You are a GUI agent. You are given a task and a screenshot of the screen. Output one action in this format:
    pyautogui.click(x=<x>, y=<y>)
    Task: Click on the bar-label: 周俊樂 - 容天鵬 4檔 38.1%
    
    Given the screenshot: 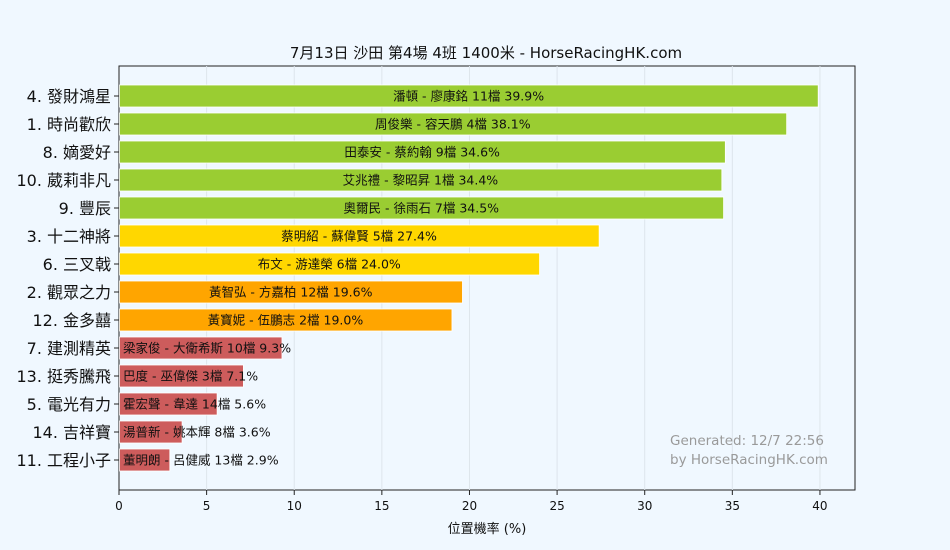 What is the action you would take?
    pyautogui.click(x=453, y=124)
    